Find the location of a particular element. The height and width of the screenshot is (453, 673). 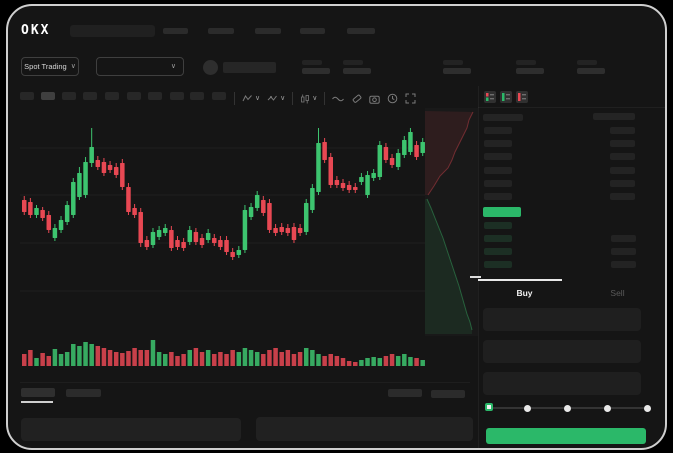

bids-only-icon is located at coordinates (506, 97).